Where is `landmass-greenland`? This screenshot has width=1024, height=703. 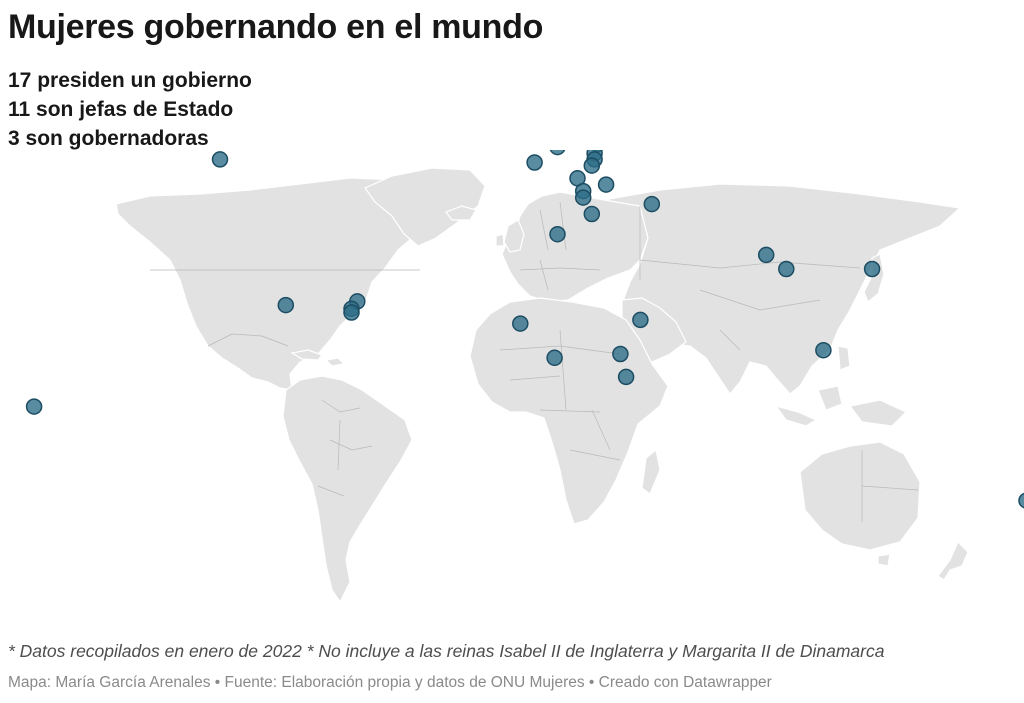
landmass-greenland is located at coordinates (425, 207).